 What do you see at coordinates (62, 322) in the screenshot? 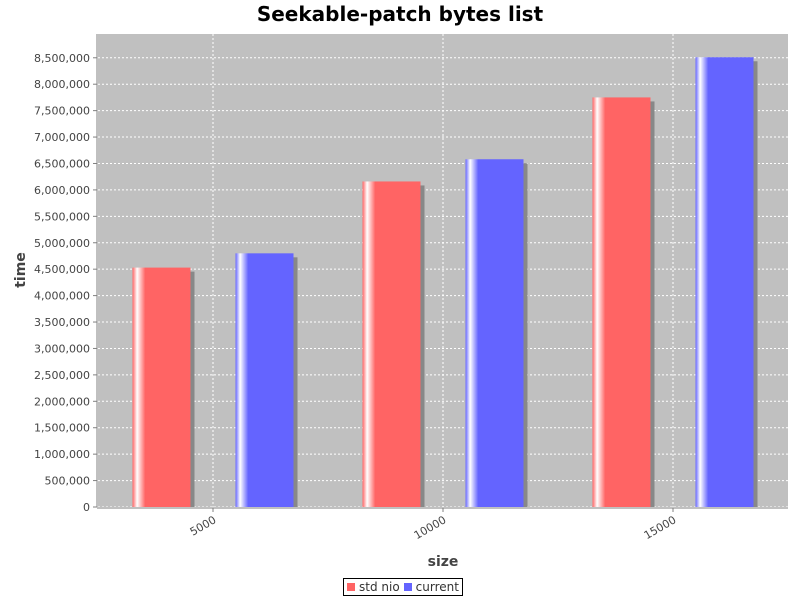
I see `y-tick-label: 3,500,000` at bounding box center [62, 322].